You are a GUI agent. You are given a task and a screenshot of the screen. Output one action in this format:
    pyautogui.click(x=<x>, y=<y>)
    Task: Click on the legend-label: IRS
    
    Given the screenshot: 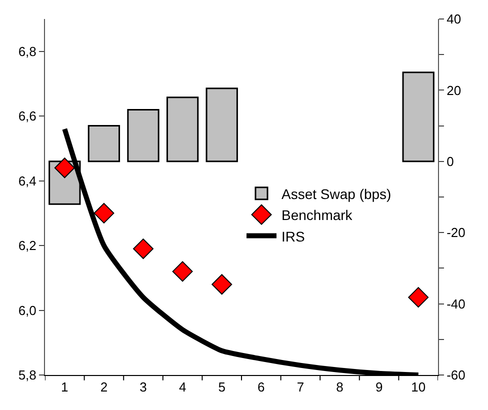 What is the action you would take?
    pyautogui.click(x=293, y=236)
    